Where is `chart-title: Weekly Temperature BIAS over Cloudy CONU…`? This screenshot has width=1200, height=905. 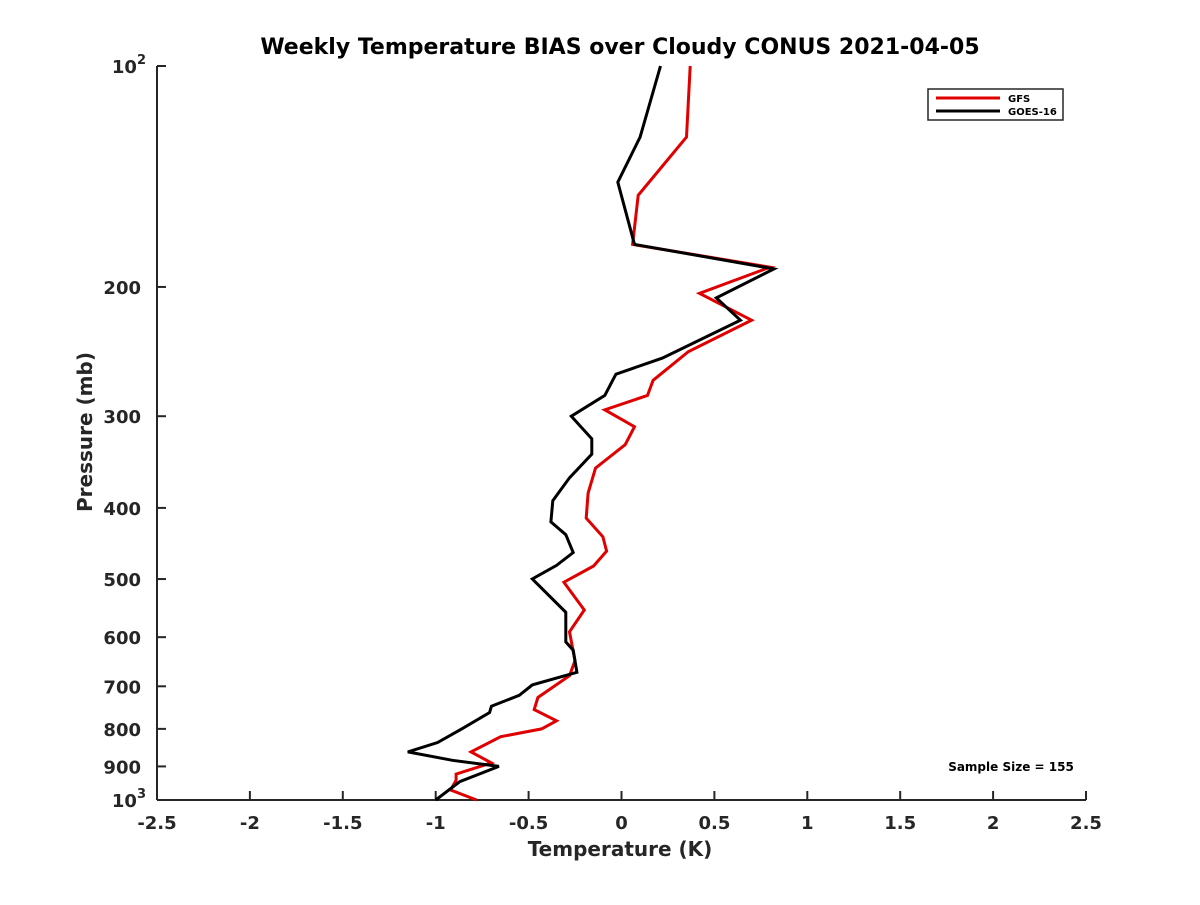 chart-title: Weekly Temperature BIAS over Cloudy CONU… is located at coordinates (619, 47).